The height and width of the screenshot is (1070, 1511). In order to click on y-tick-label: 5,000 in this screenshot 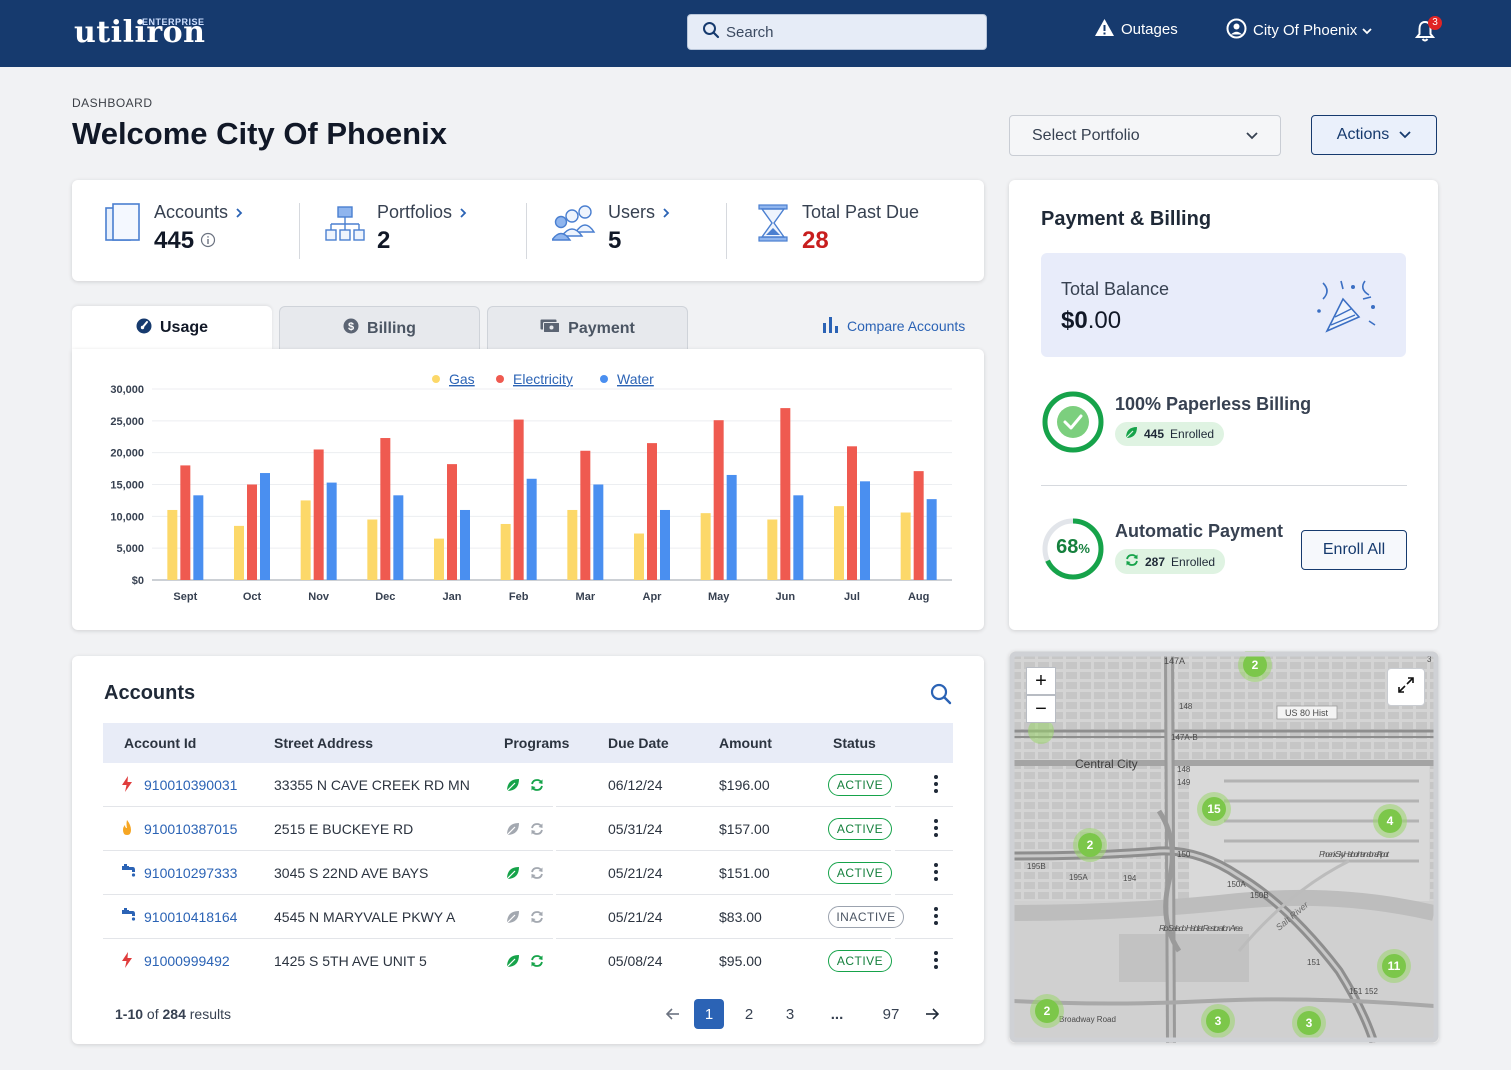, I will do `click(130, 549)`.